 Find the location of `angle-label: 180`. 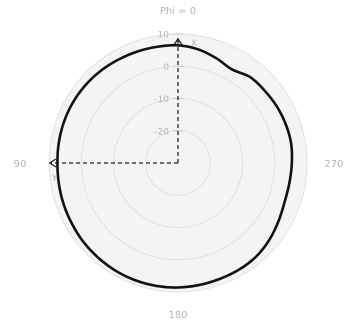

angle-label: 180 is located at coordinates (177, 315).